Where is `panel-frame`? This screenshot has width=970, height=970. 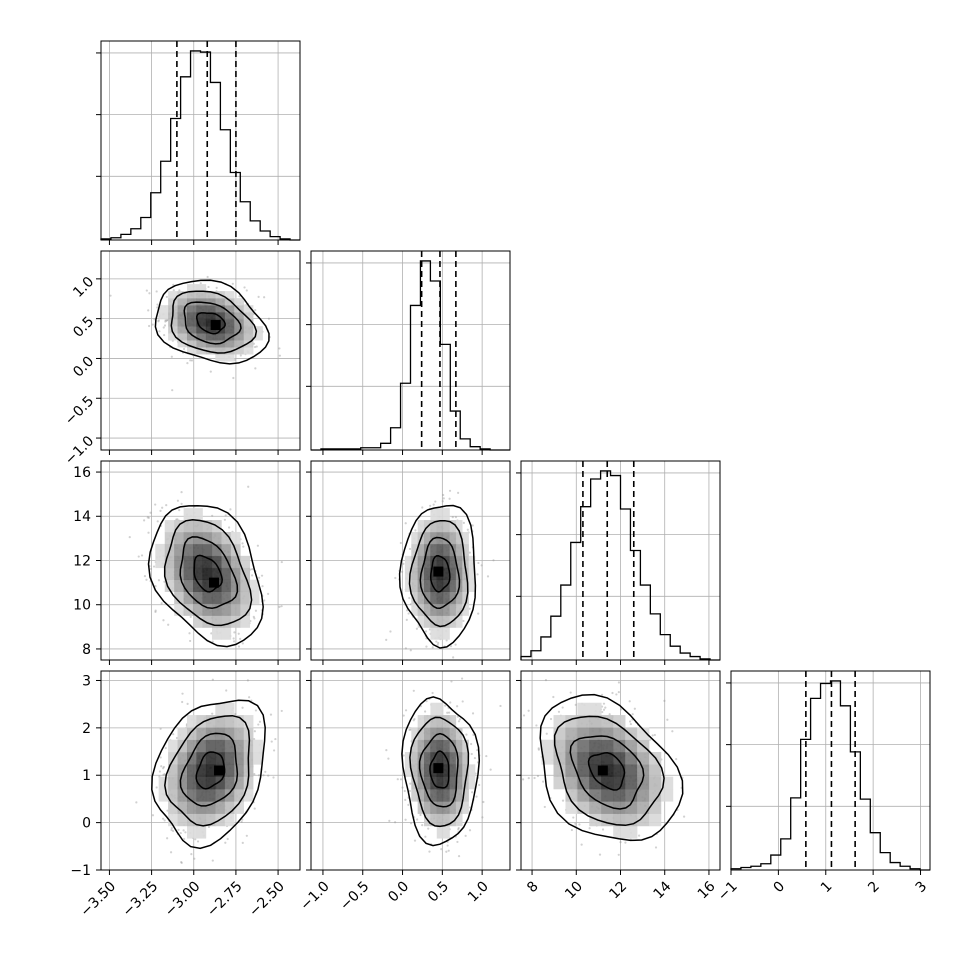
panel-frame is located at coordinates (410, 560).